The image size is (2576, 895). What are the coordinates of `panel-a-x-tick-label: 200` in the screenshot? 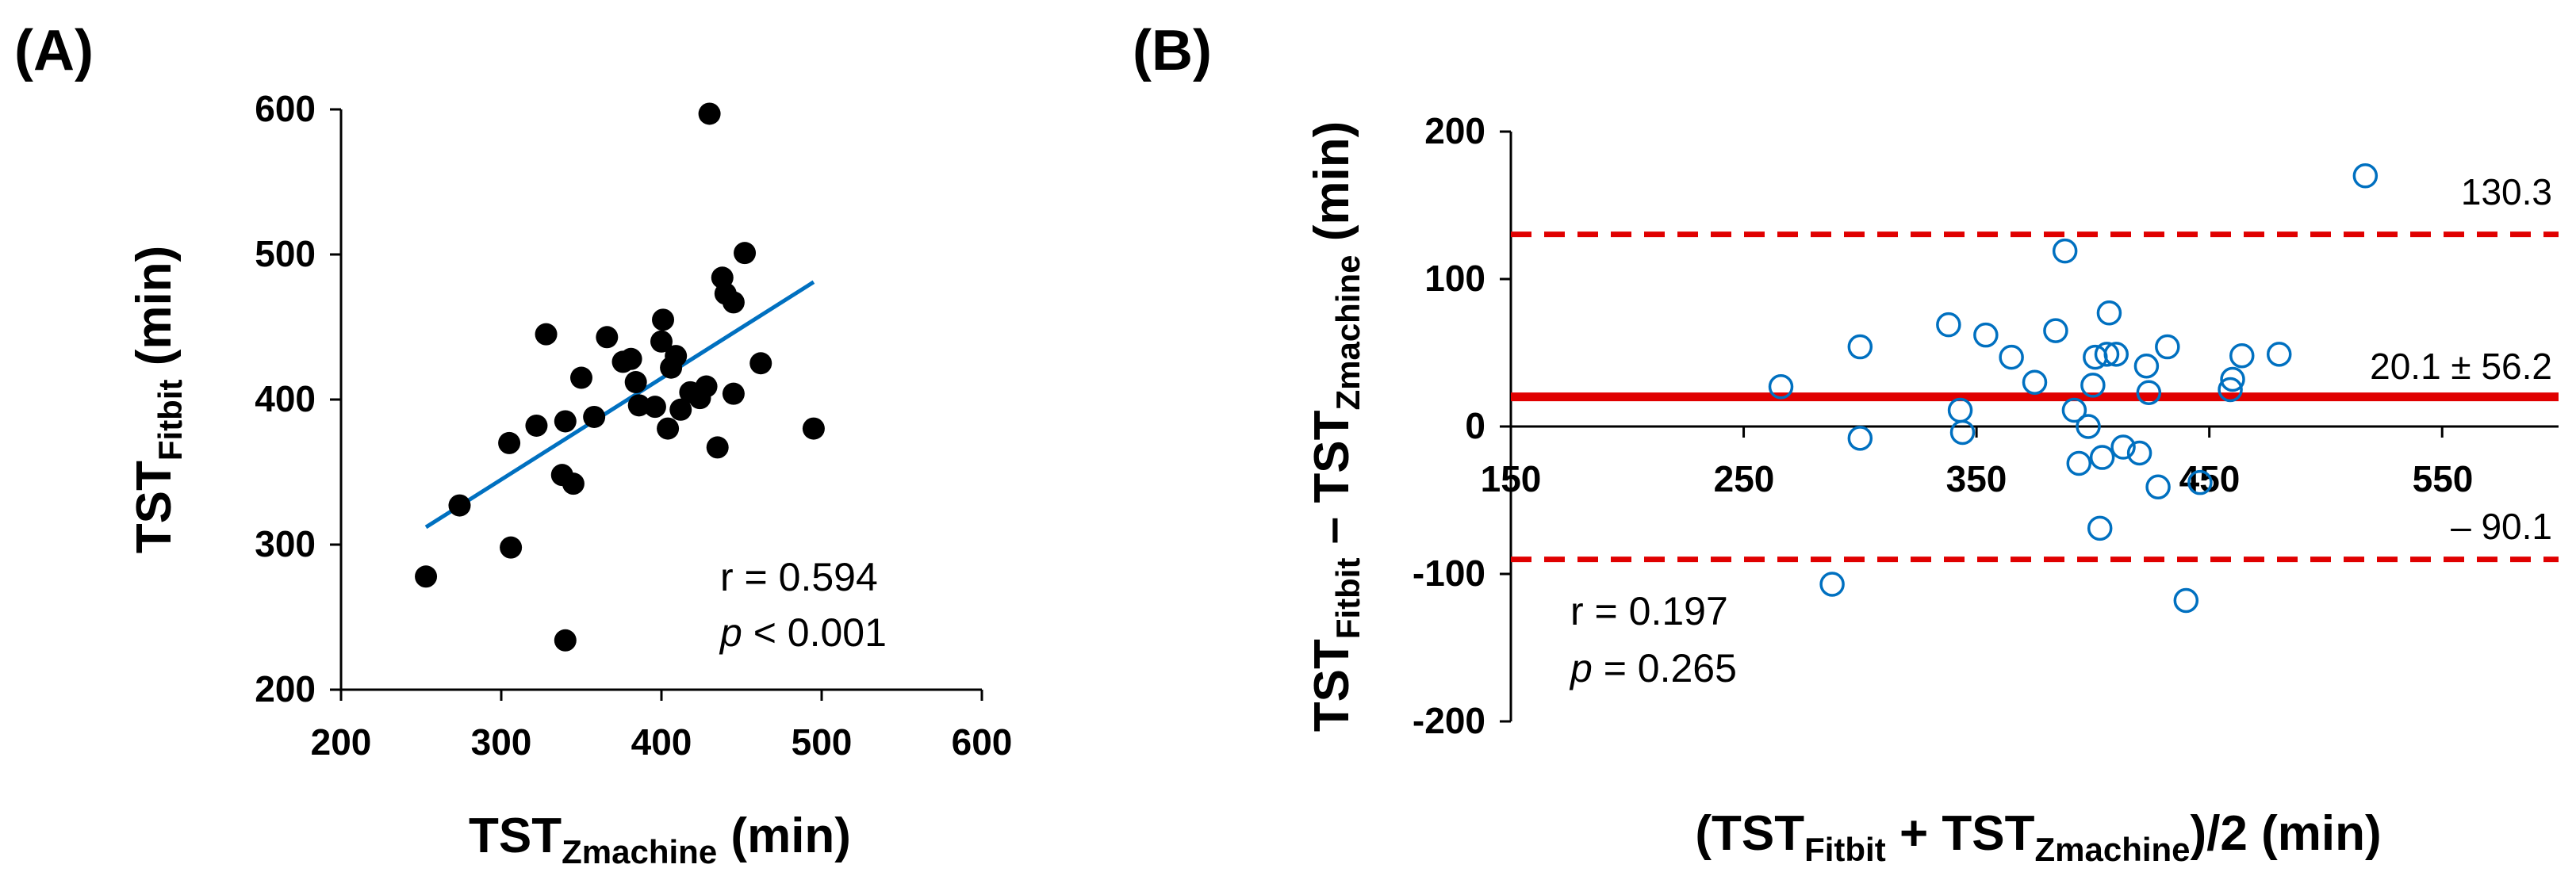 It's located at (341, 742).